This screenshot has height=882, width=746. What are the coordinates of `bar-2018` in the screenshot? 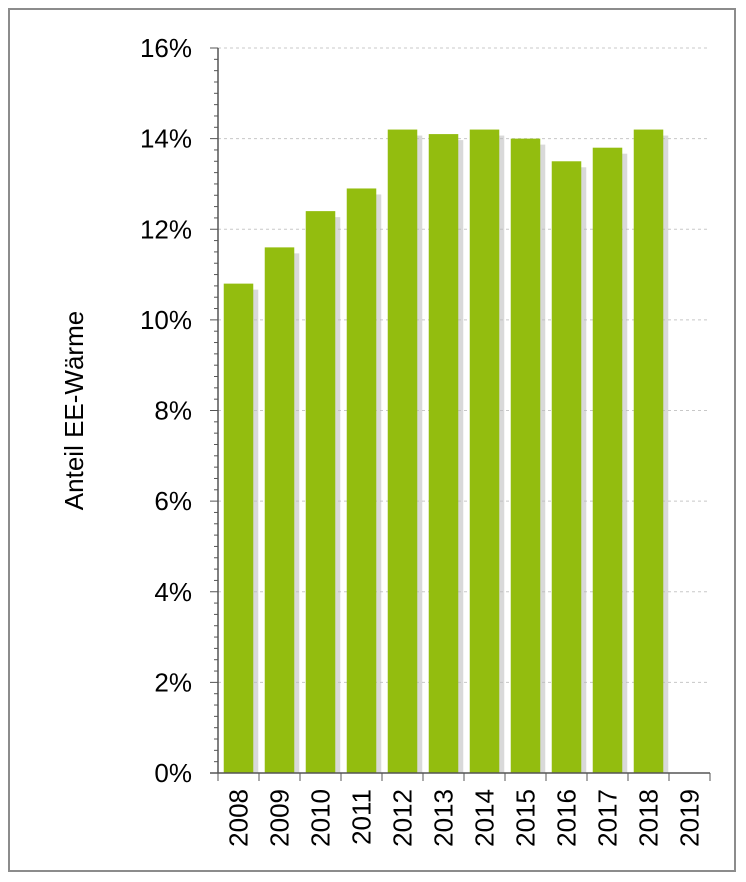 It's located at (648, 451).